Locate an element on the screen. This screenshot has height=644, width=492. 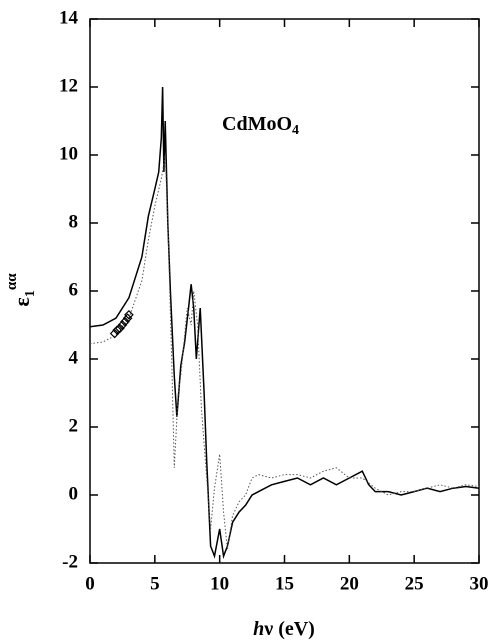
x-tick-label: 25 is located at coordinates (414, 583).